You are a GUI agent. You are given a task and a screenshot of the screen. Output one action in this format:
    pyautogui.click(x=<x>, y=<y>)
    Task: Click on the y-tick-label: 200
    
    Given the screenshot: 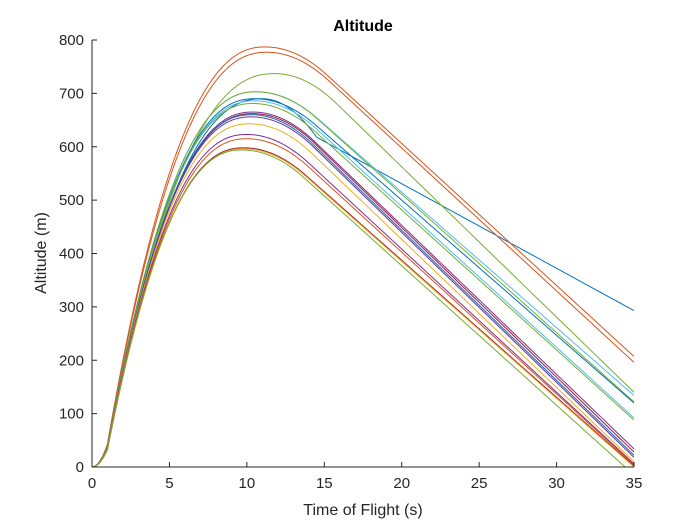 What is the action you would take?
    pyautogui.click(x=71, y=360)
    